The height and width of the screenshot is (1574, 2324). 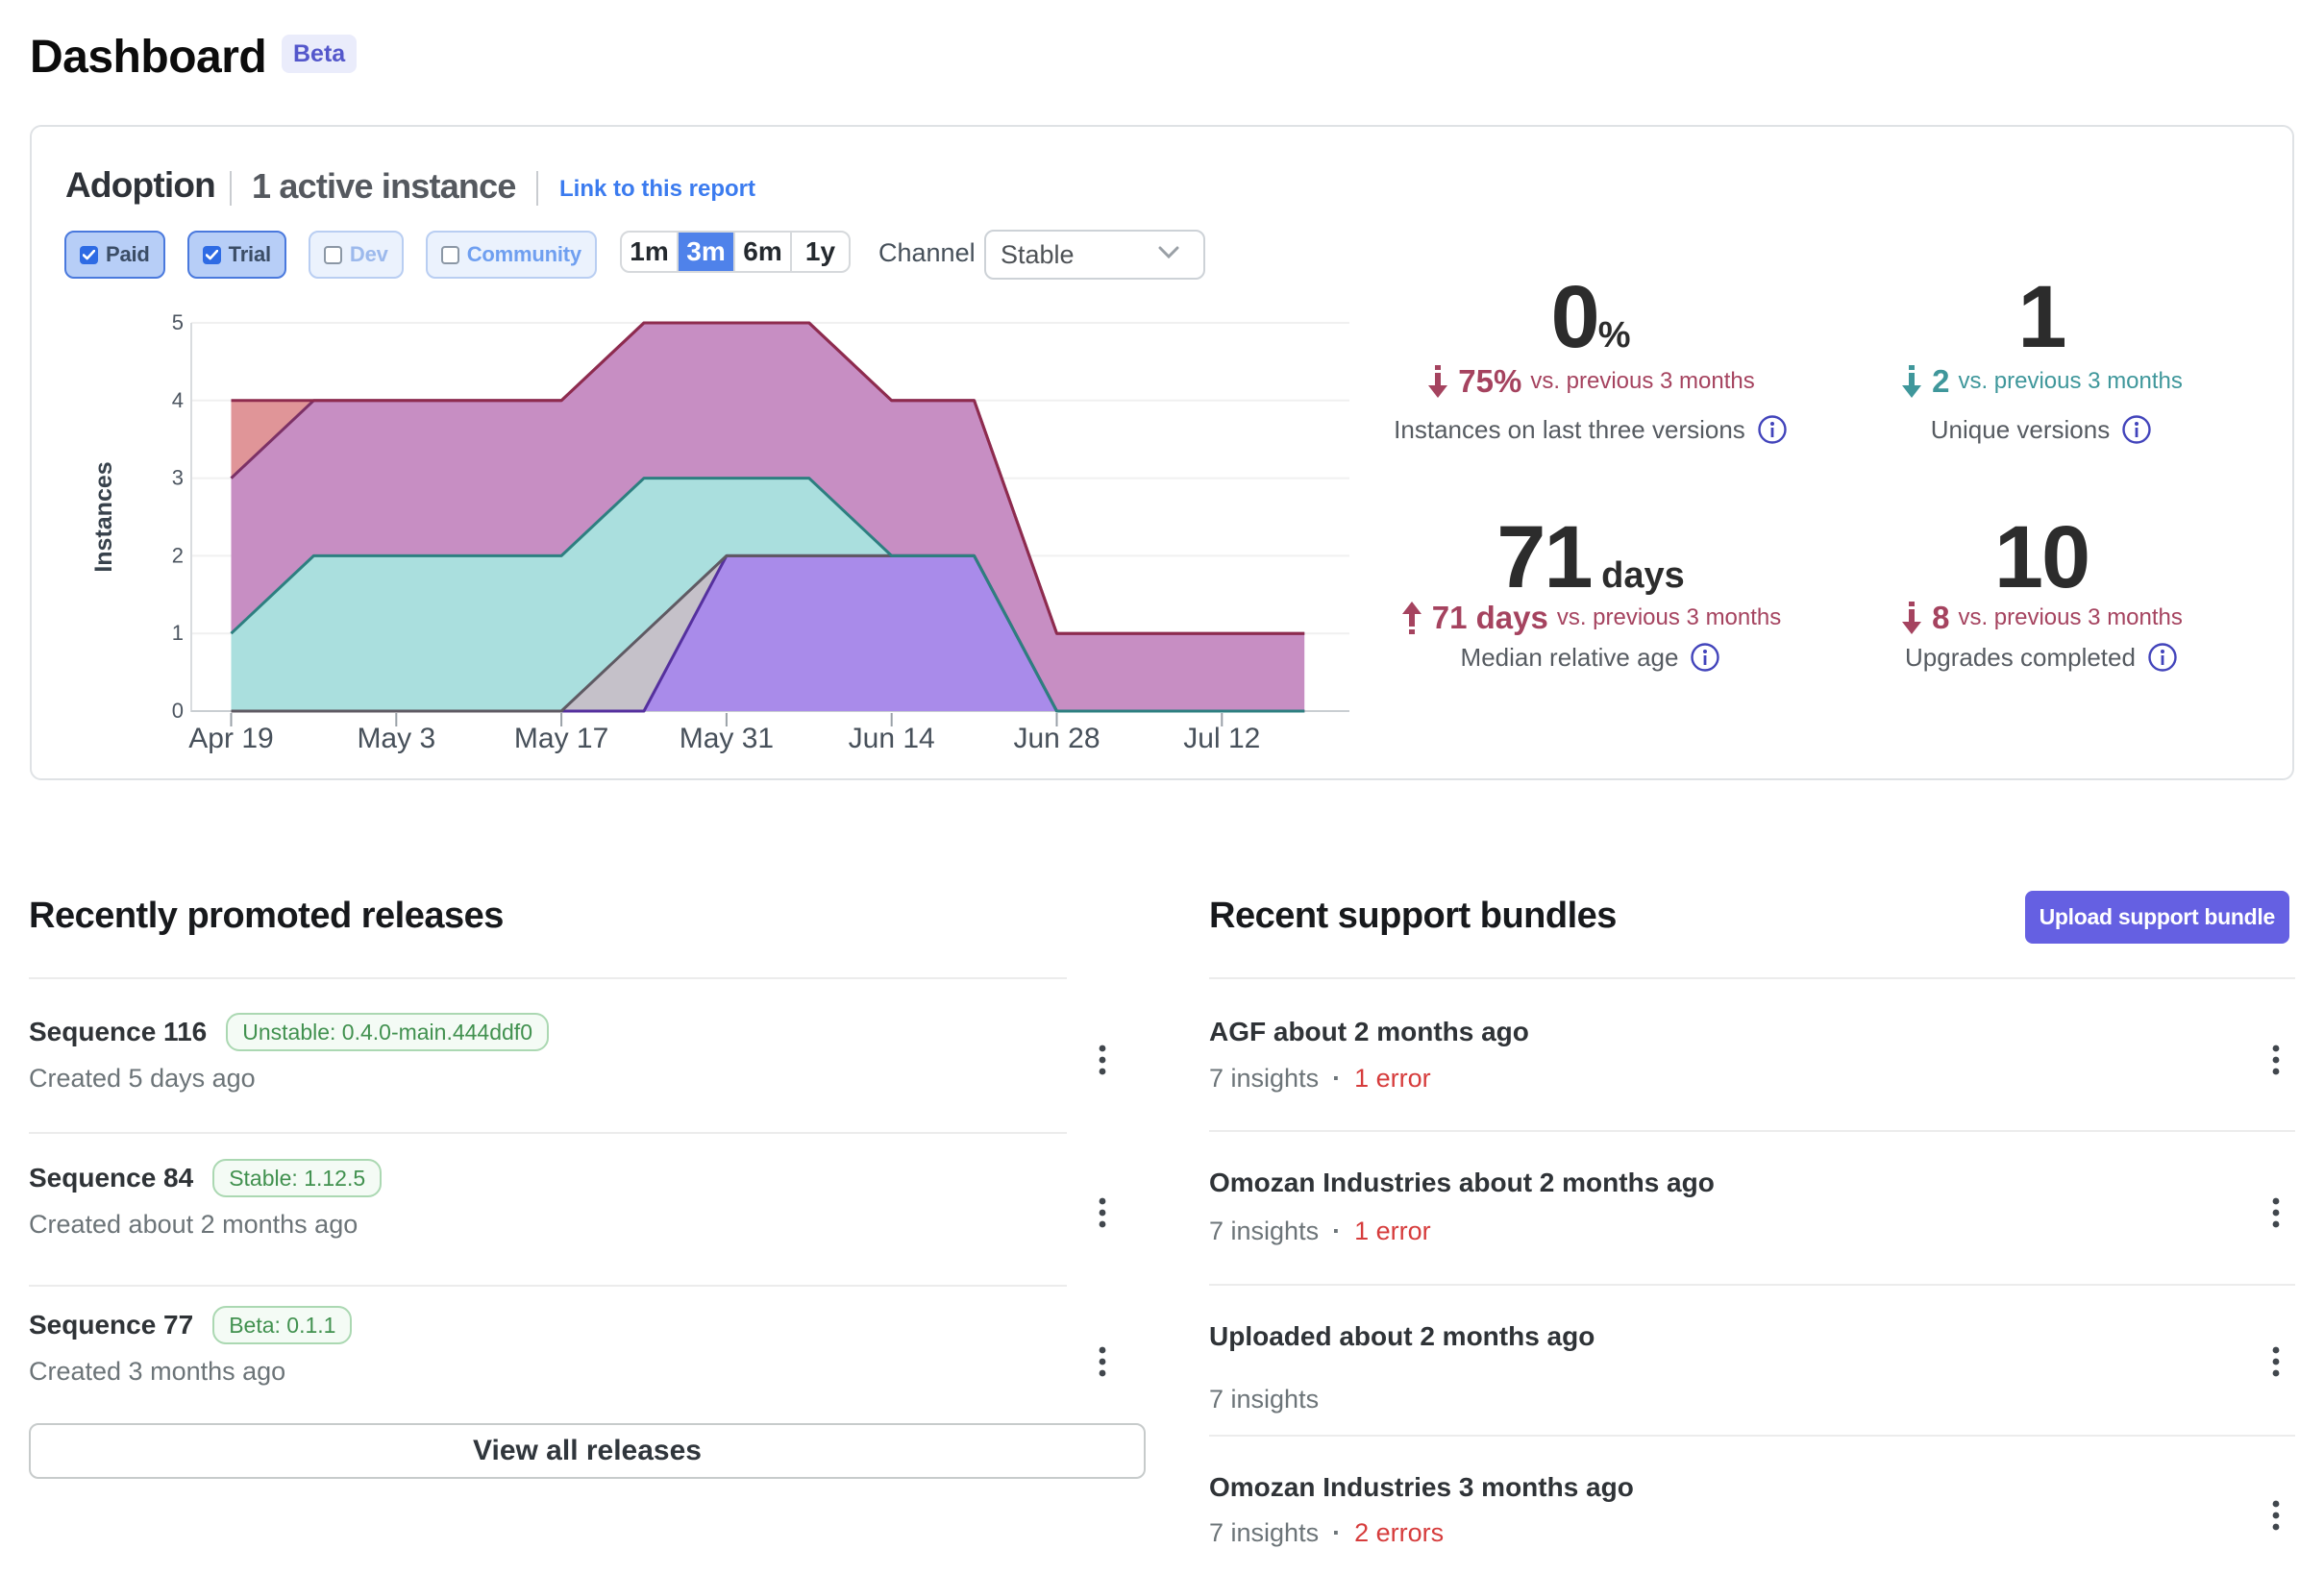 I want to click on svg-text: May 17, so click(x=561, y=738).